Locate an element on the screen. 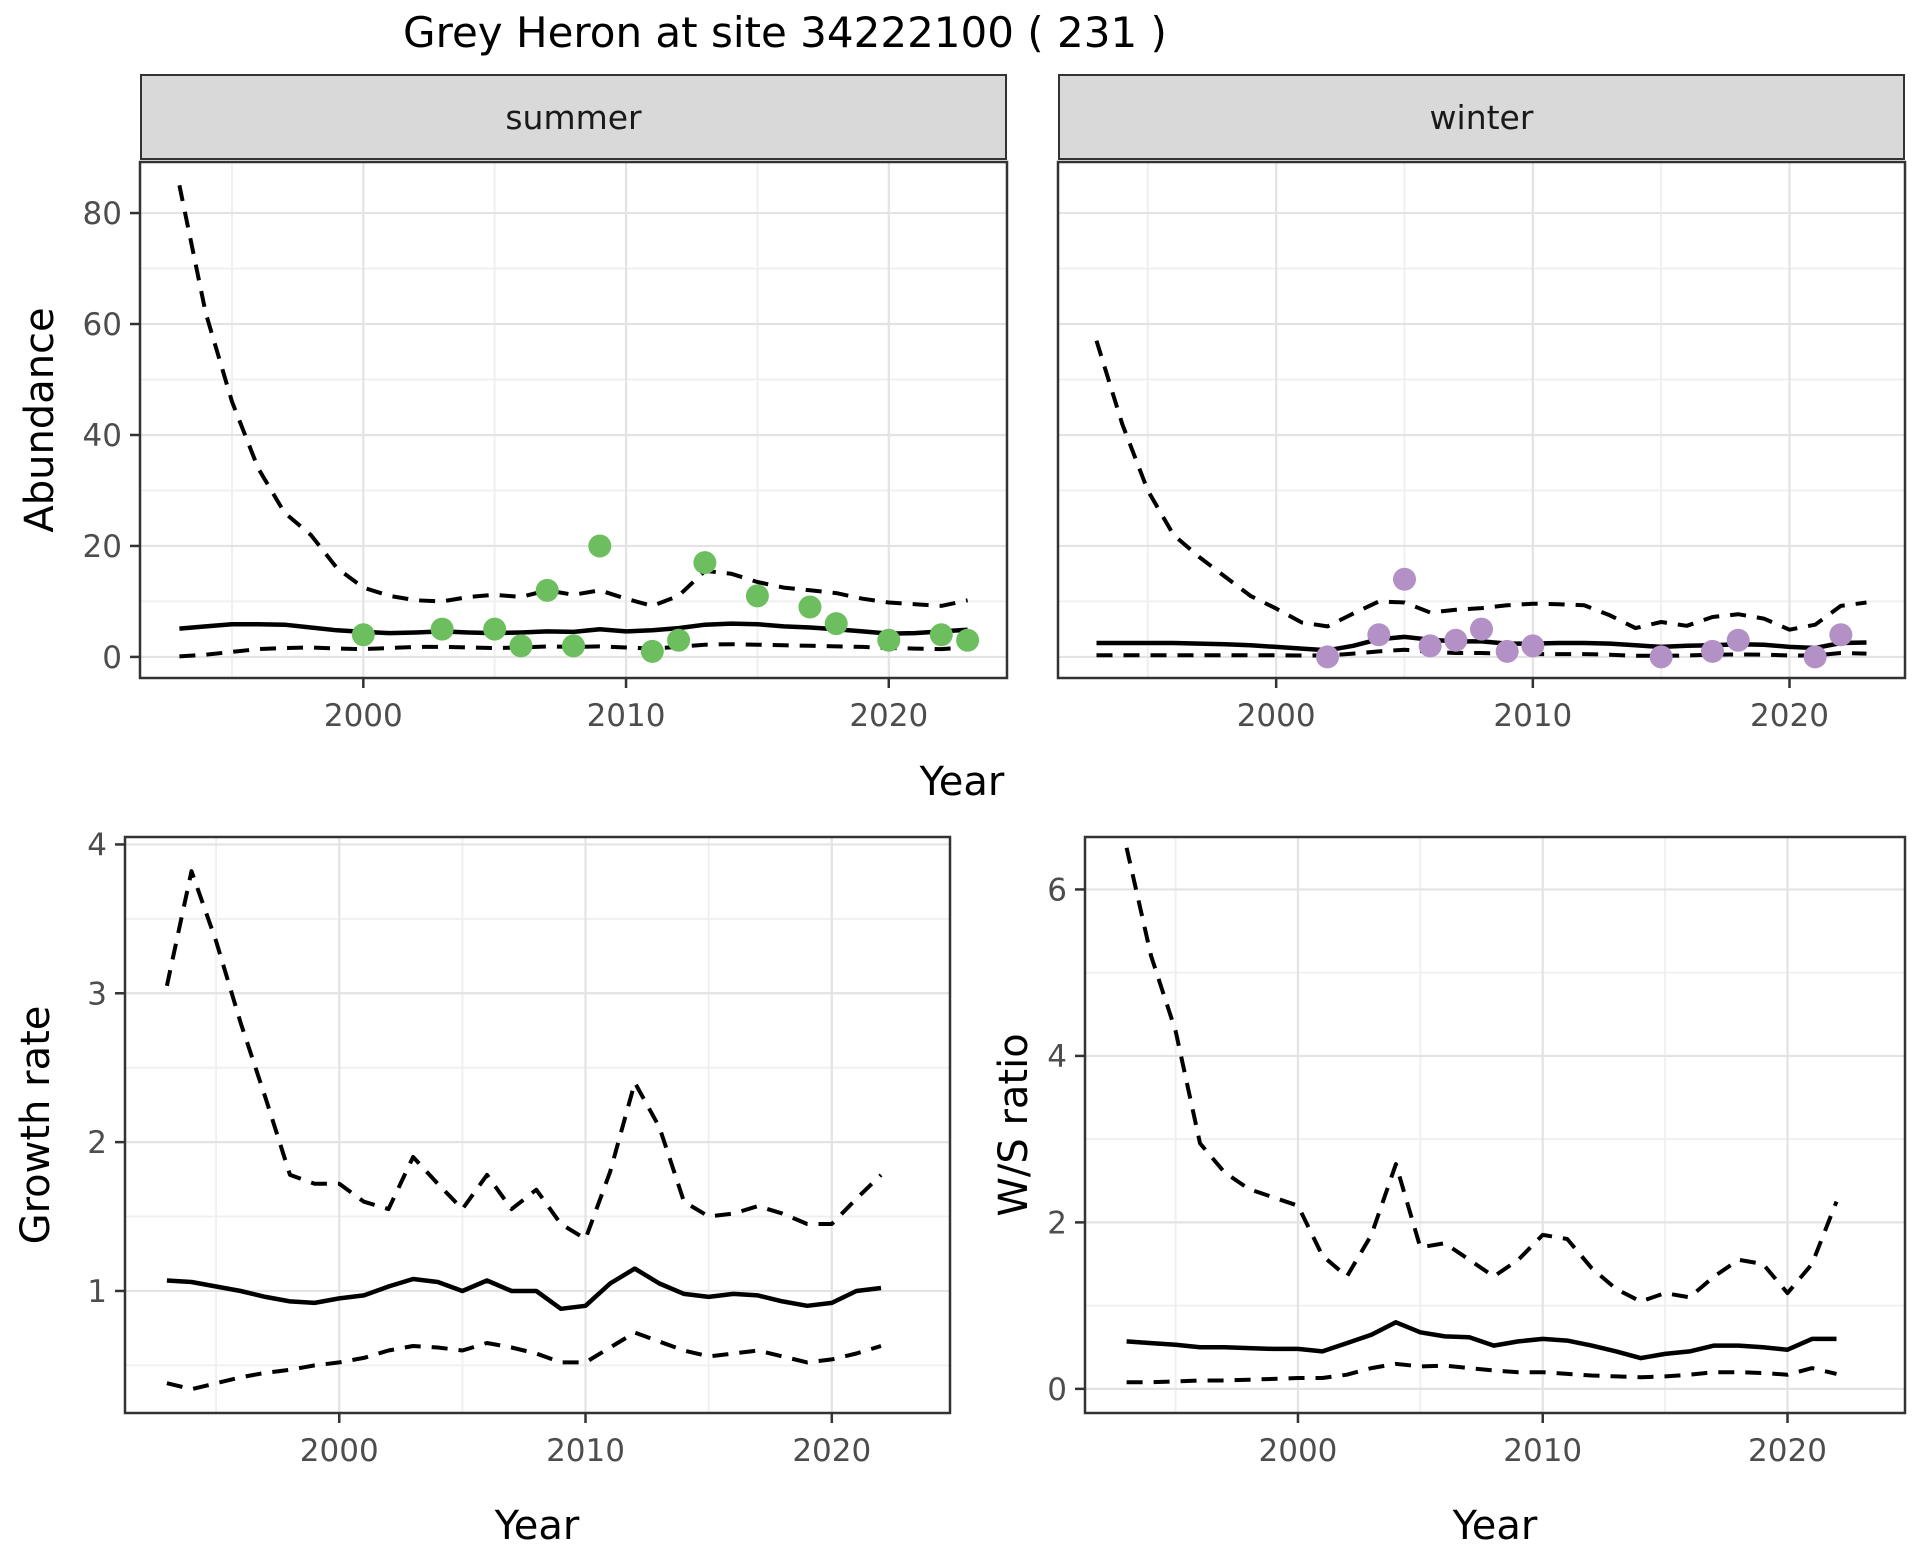 The image size is (1920, 1560). axis-ticks-abundance_winter: 2000 2010 2020 is located at coordinates (1533, 706).